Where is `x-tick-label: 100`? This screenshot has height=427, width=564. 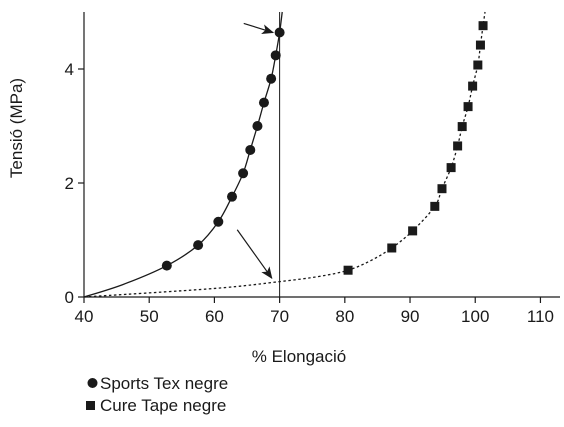 x-tick-label: 100 is located at coordinates (475, 316).